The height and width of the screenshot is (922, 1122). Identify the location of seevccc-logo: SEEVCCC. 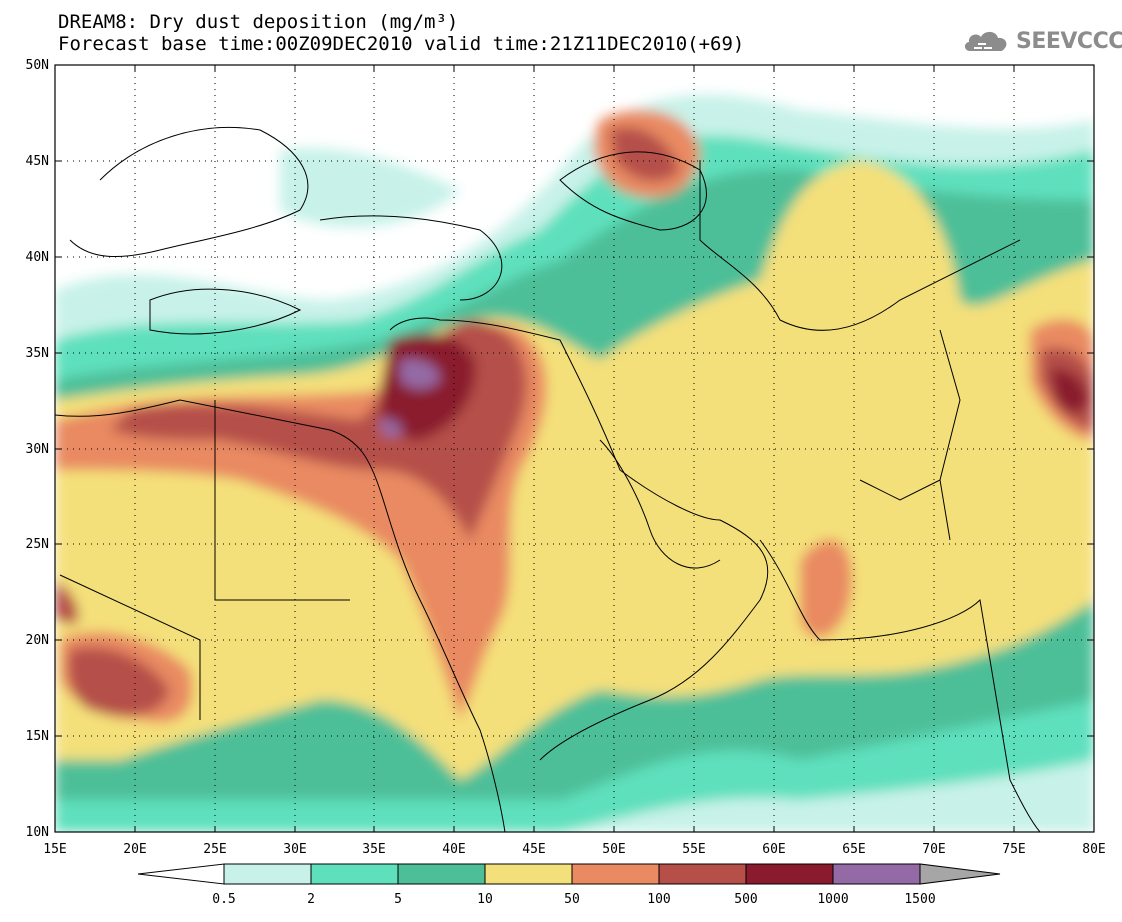
(1042, 41).